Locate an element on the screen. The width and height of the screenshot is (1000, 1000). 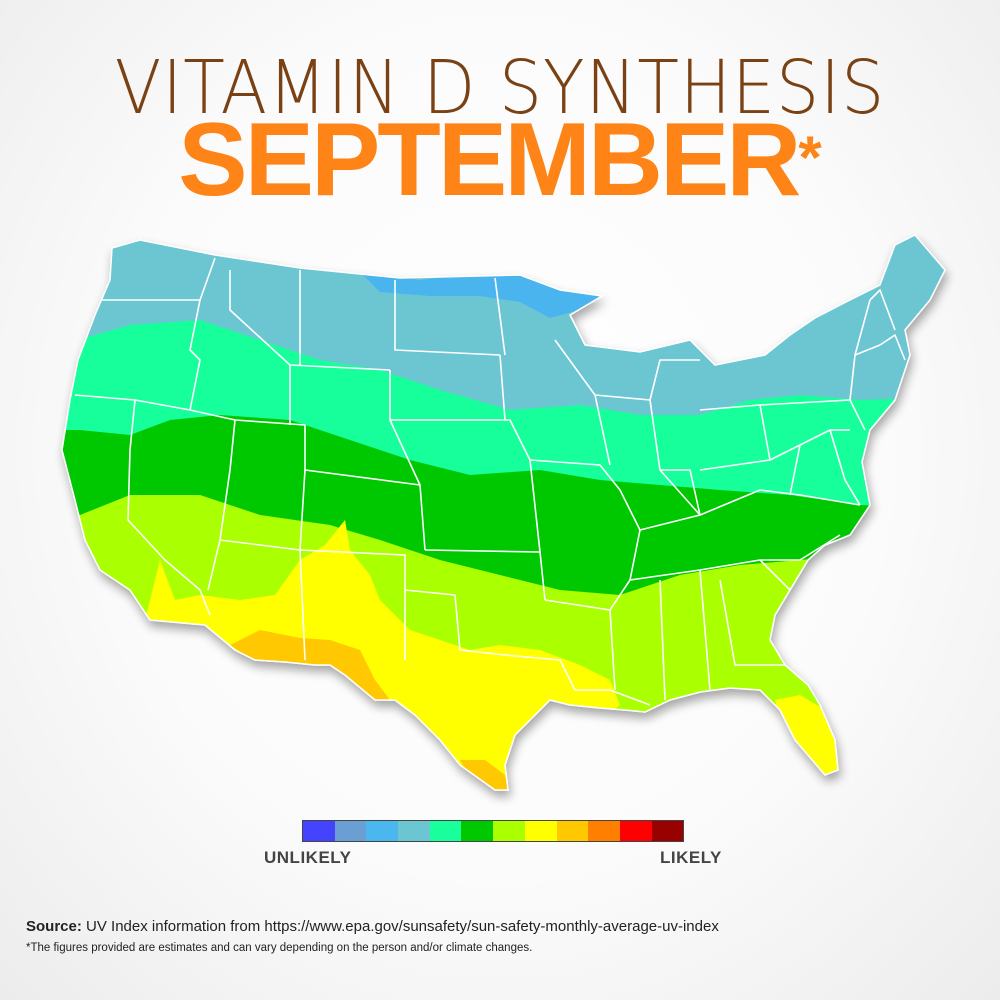
color-scale-legend is located at coordinates (493, 831).